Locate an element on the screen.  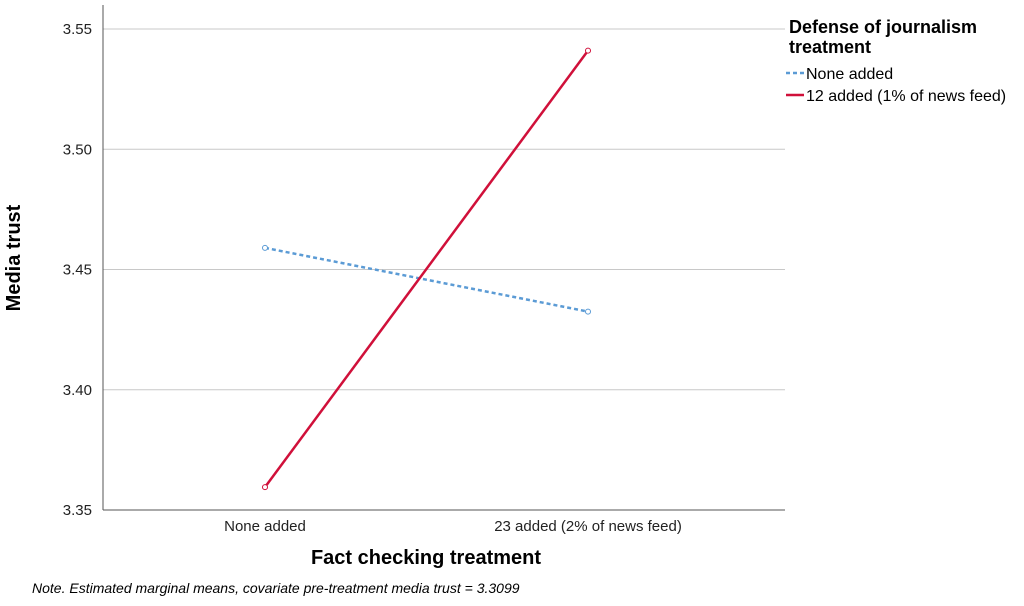
legend-items: None added 12 added (1% of news feed) is located at coordinates (896, 85).